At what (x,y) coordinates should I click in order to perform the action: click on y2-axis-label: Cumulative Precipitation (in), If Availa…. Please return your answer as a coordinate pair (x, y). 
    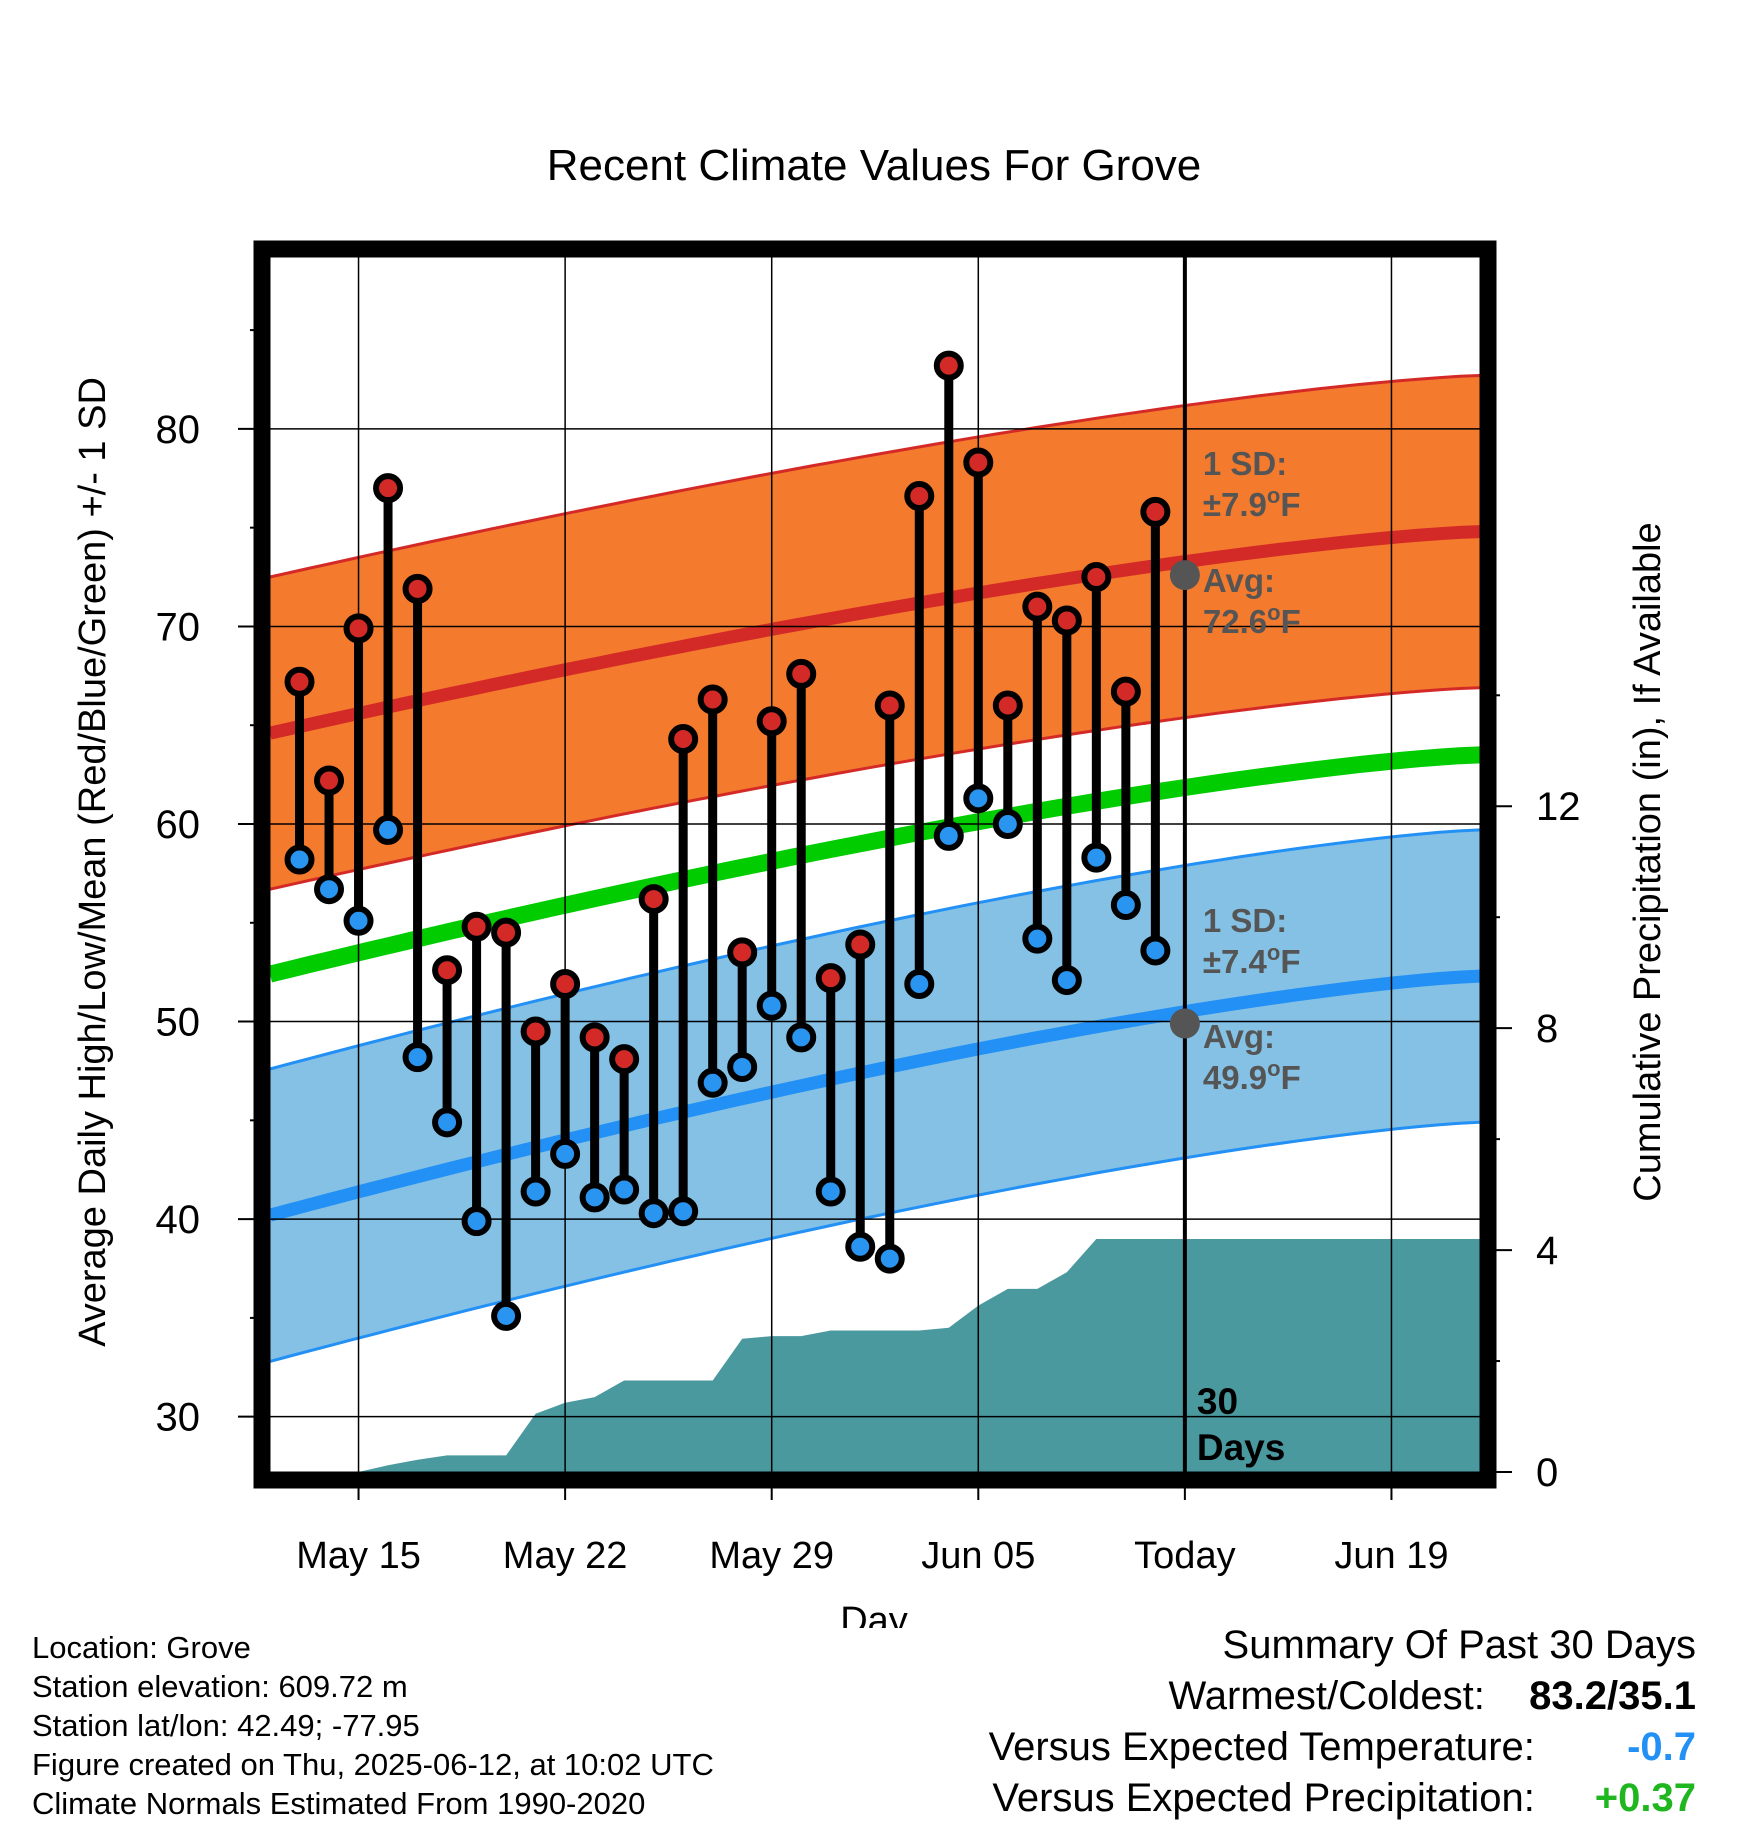
    Looking at the image, I should click on (1648, 861).